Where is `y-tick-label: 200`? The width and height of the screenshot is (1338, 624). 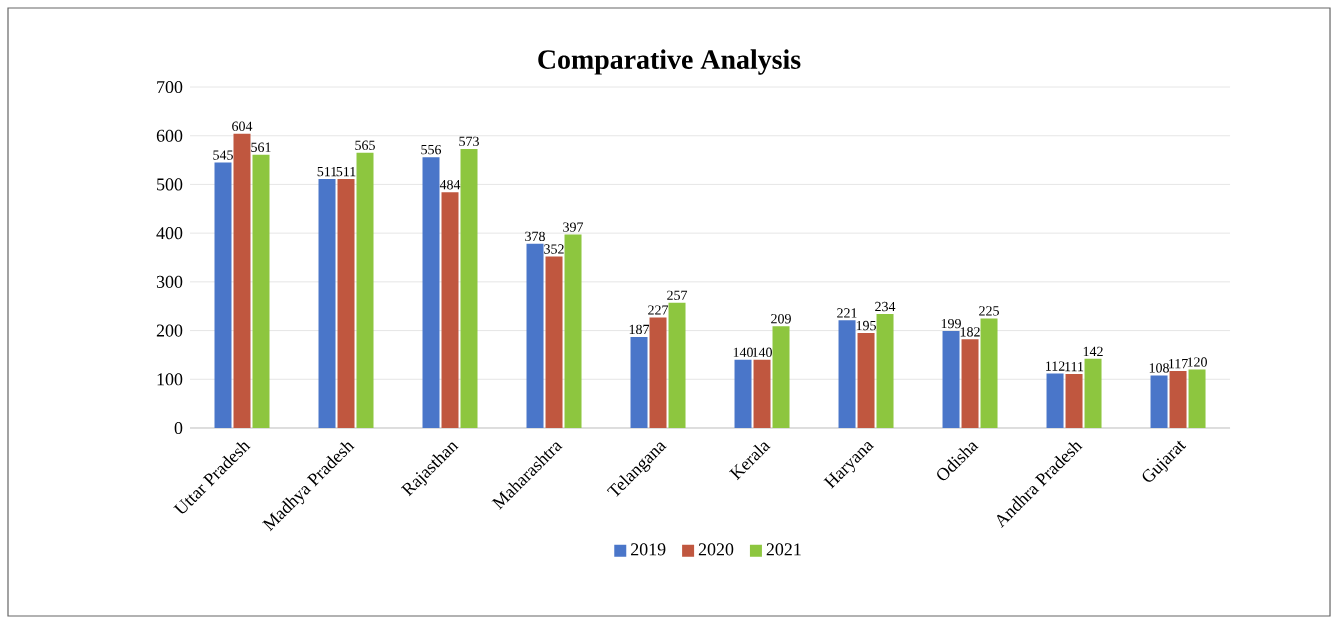 y-tick-label: 200 is located at coordinates (169, 330).